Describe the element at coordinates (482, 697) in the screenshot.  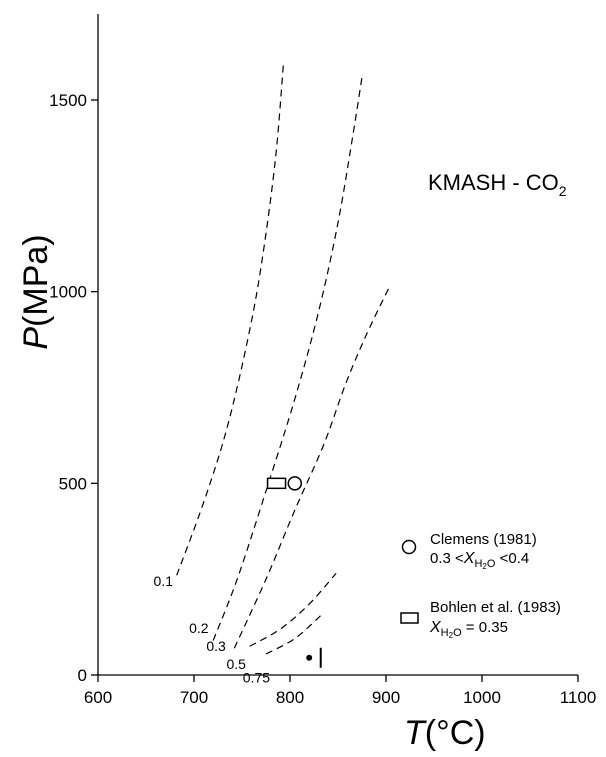
I see `x-tick-label: 1000` at that location.